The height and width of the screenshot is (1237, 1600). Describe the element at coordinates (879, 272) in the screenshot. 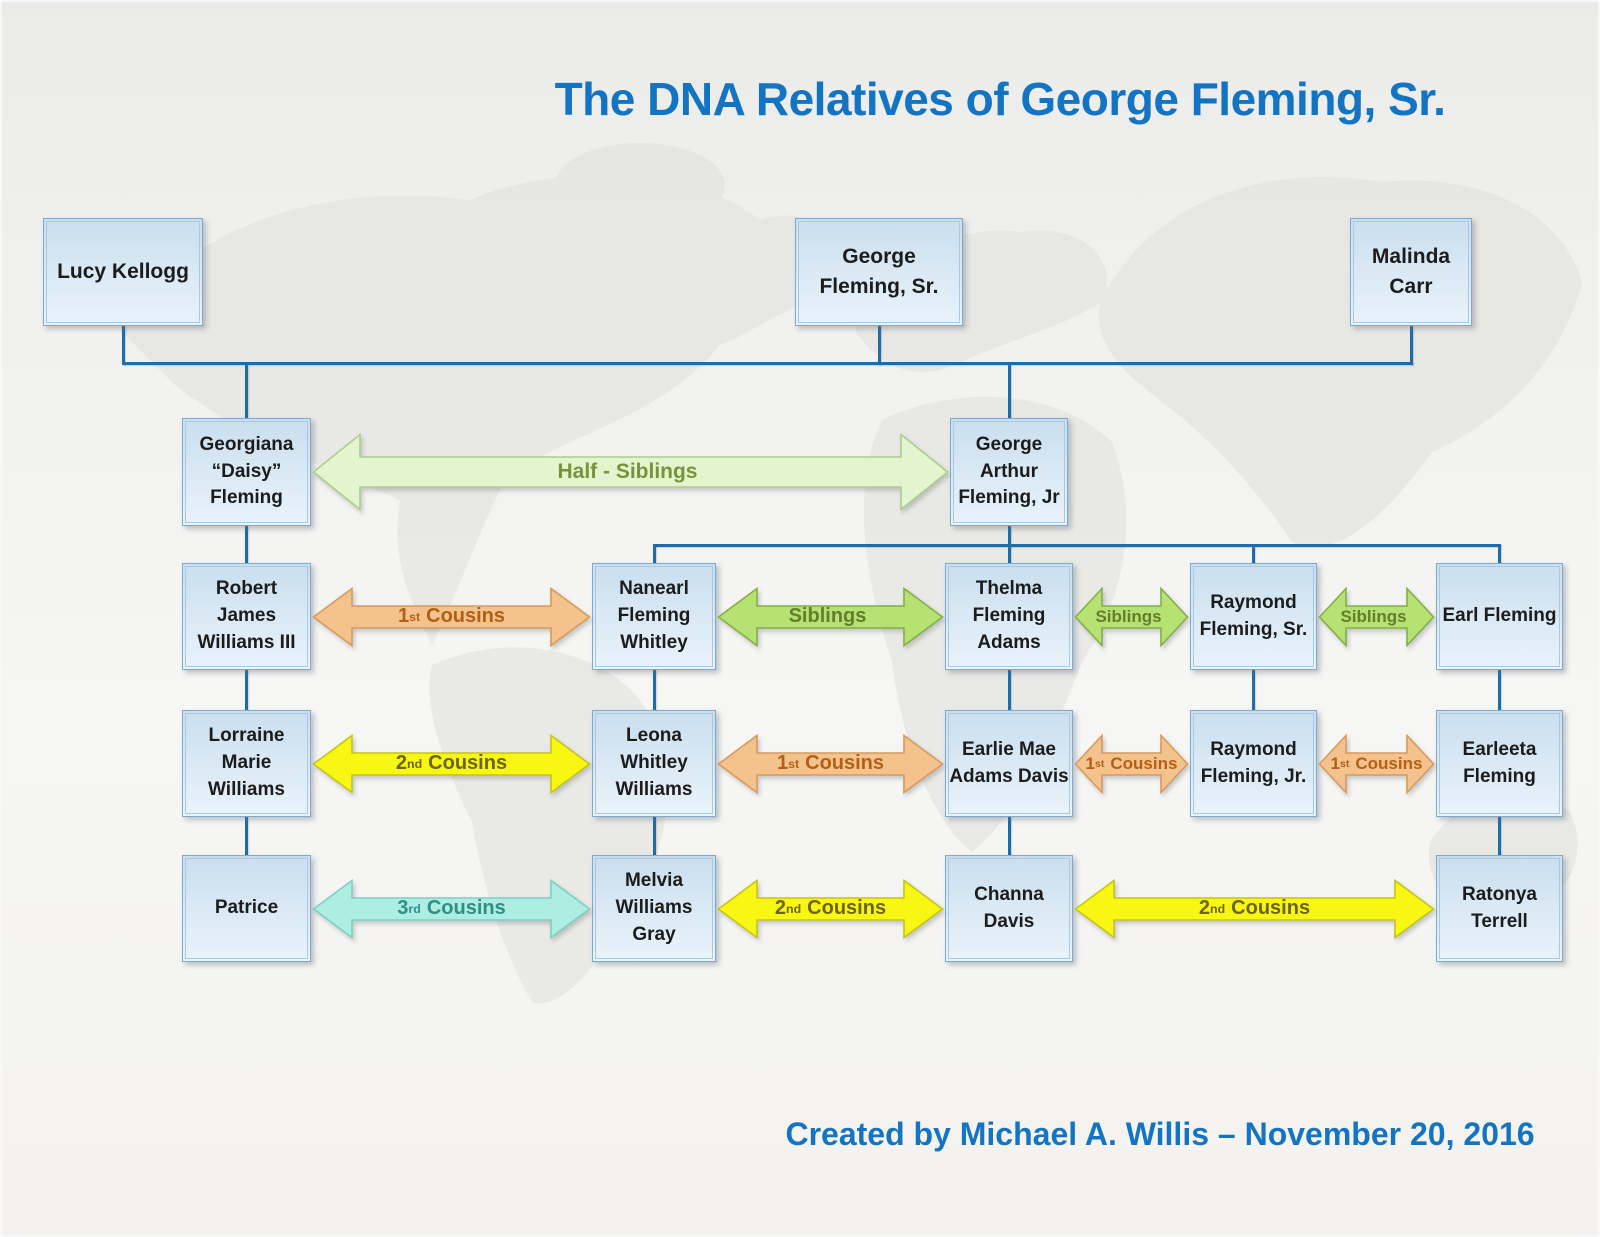

I see `person-node-george-sr: George Fleming, Sr.` at that location.